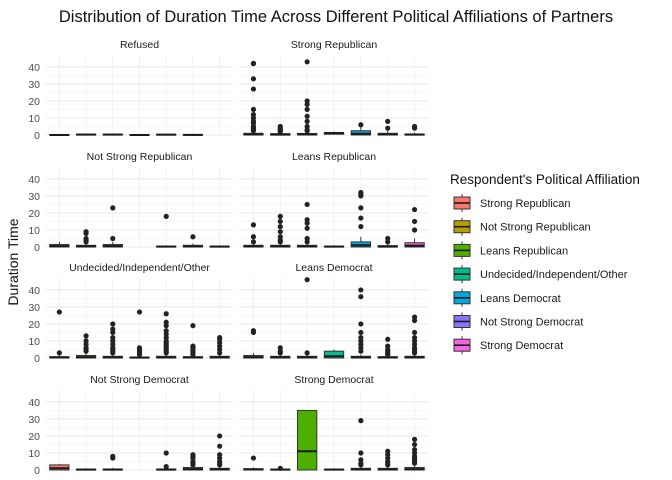 This screenshot has width=672, height=480. Describe the element at coordinates (140, 157) in the screenshot. I see `panel-title: Not Strong Republican` at that location.